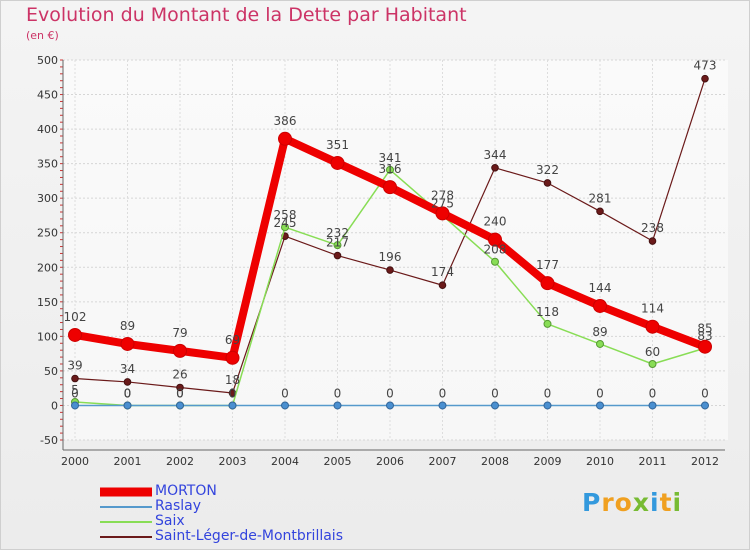 The width and height of the screenshot is (750, 550). What do you see at coordinates (338, 461) in the screenshot?
I see `x-tick-label: 2005` at bounding box center [338, 461].